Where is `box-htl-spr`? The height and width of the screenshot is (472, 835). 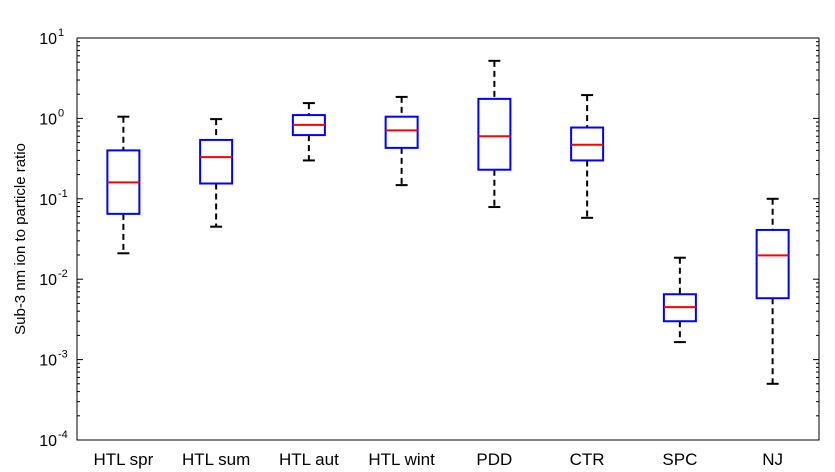 box-htl-spr is located at coordinates (123, 185).